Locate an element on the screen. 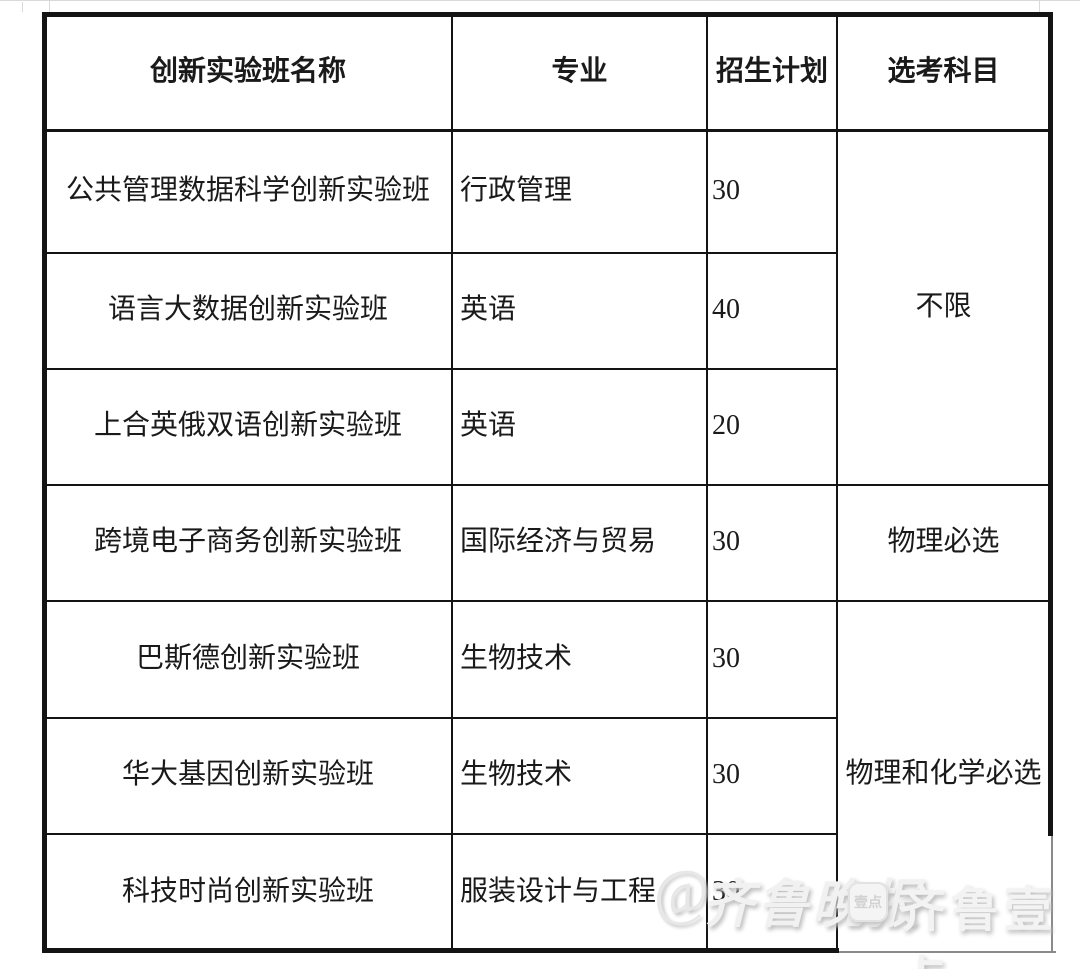  table-border-bottom is located at coordinates (440, 950).